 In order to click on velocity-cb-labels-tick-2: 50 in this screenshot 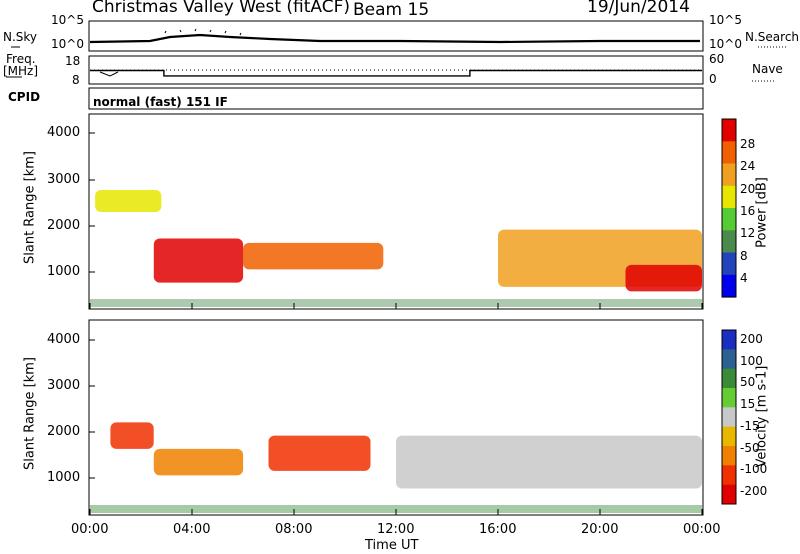, I will do `click(748, 382)`.